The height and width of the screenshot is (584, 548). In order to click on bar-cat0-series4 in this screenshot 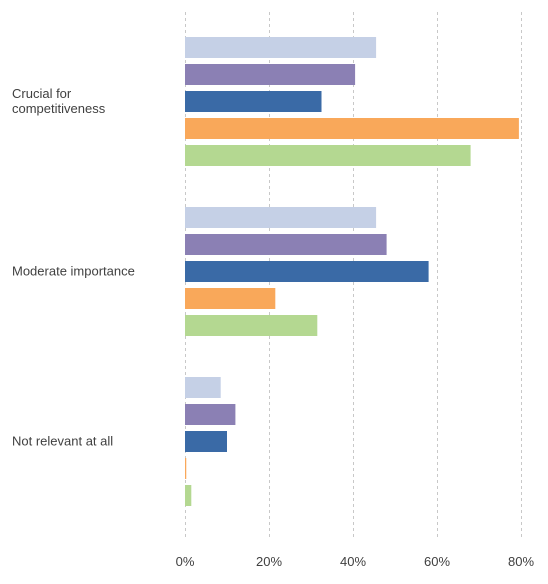, I will do `click(328, 155)`.